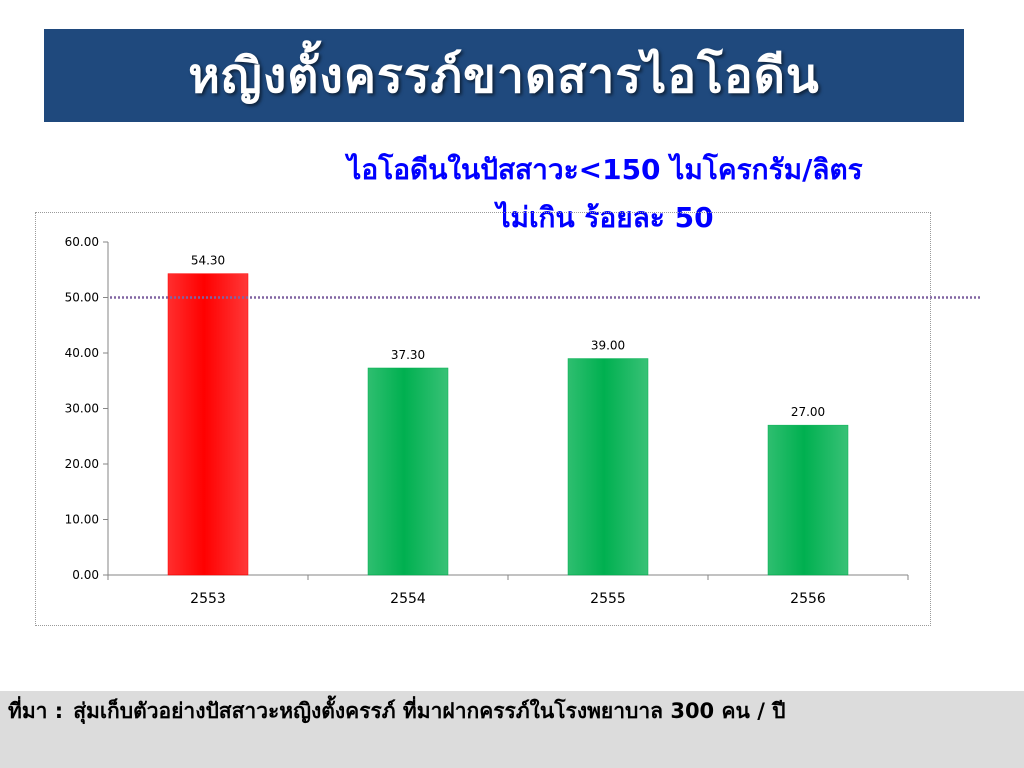  What do you see at coordinates (808, 599) in the screenshot?
I see `x-tick-label: 2556` at bounding box center [808, 599].